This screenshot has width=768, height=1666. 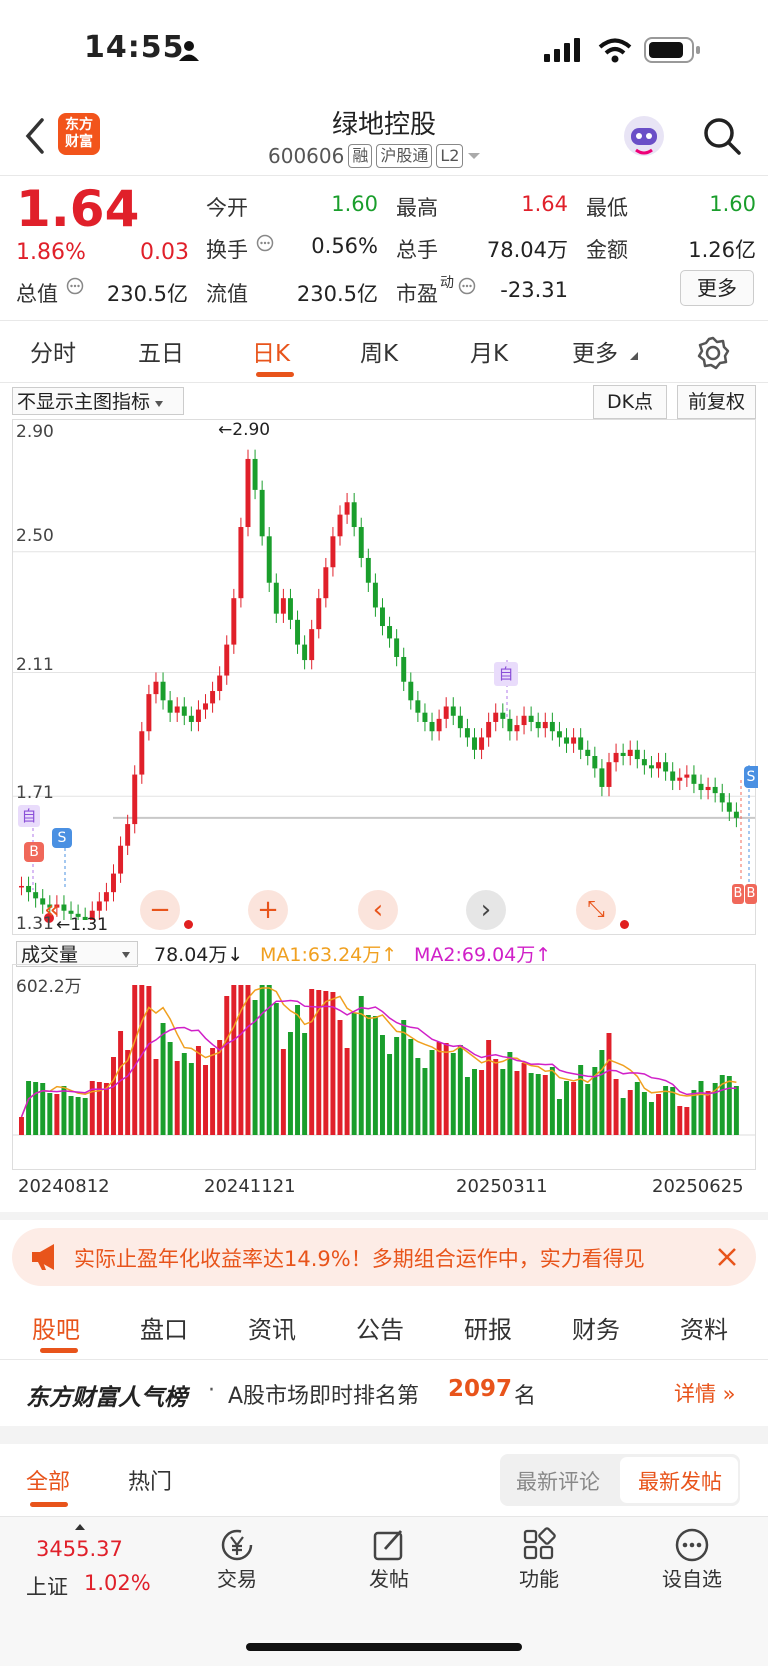 What do you see at coordinates (384, 320) in the screenshot?
I see `quote-divider` at bounding box center [384, 320].